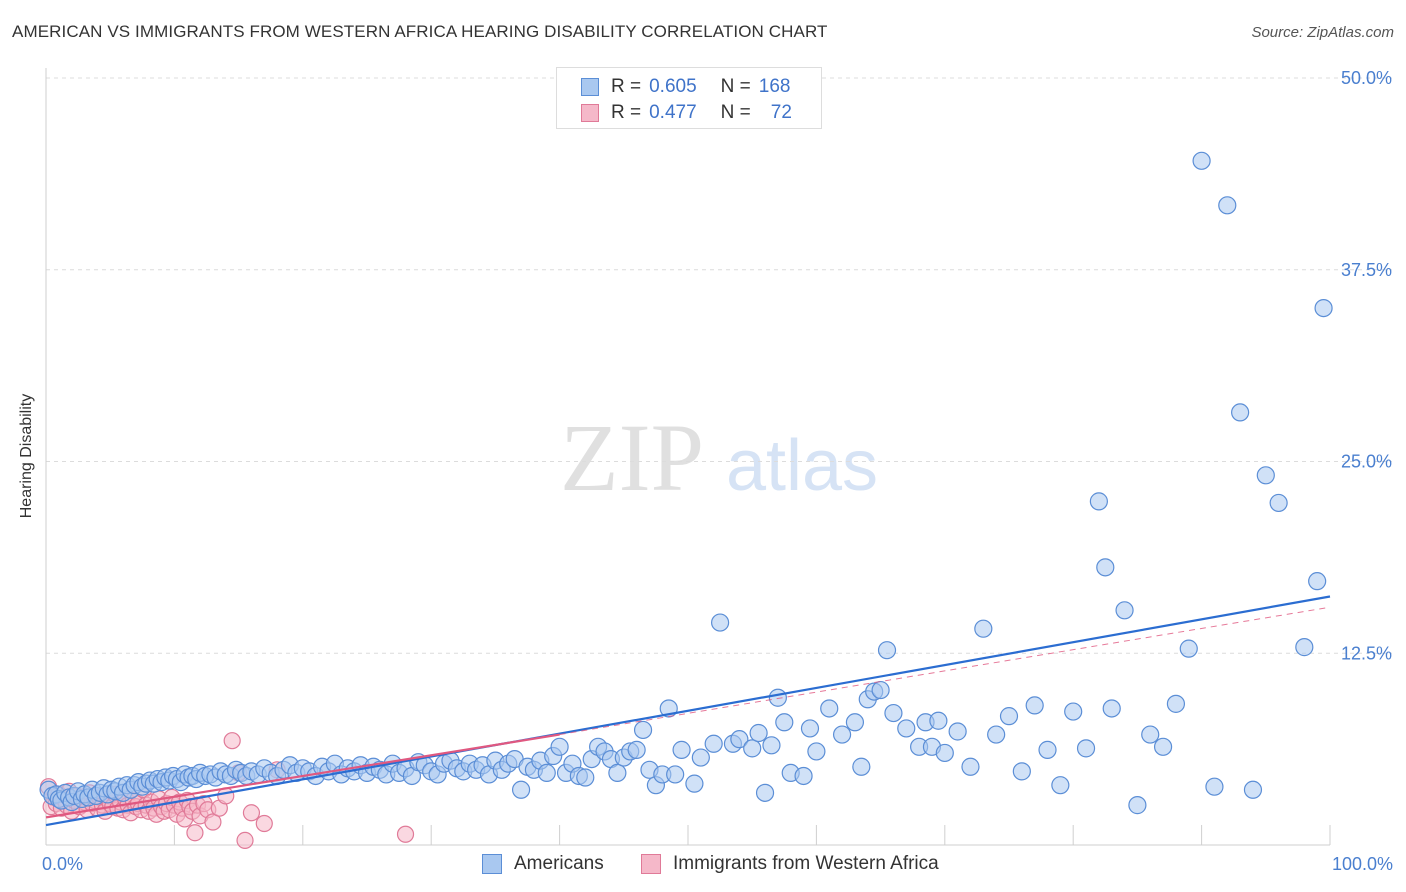 Image resolution: width=1406 pixels, height=892 pixels. Describe the element at coordinates (590, 87) in the screenshot. I see `americans-swatch` at that location.